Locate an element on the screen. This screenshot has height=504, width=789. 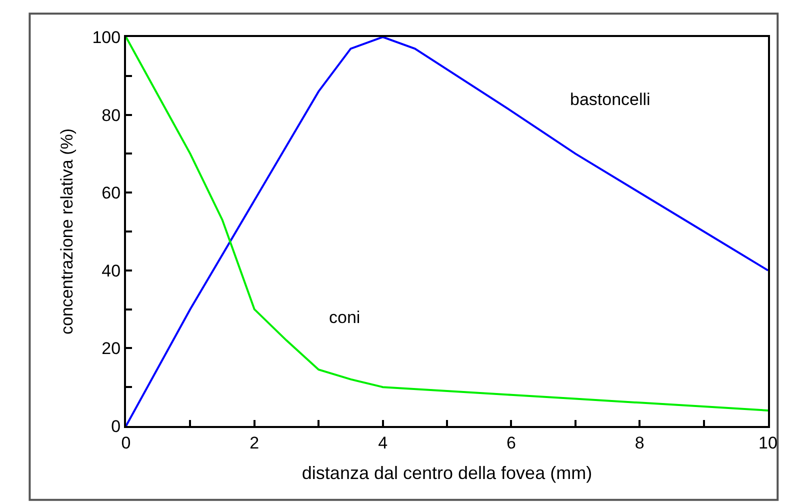
x-axis-title: distanza dal centro della fovea (mm) is located at coordinates (447, 473).